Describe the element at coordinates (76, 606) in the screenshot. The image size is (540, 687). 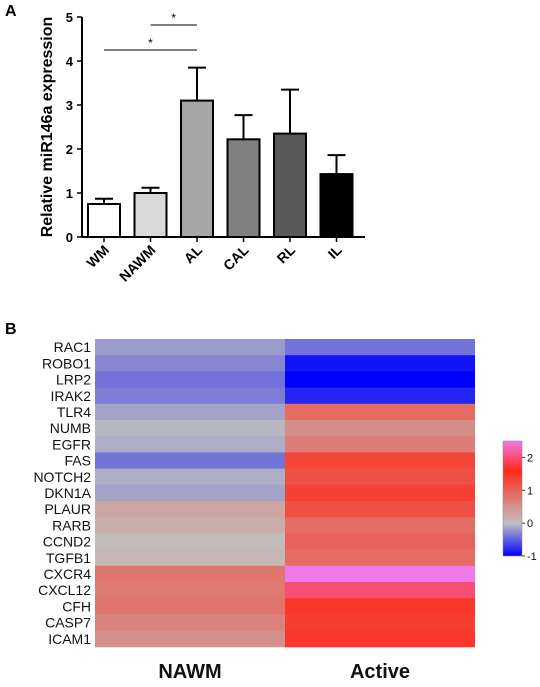
I see `gene-label: CFH` at that location.